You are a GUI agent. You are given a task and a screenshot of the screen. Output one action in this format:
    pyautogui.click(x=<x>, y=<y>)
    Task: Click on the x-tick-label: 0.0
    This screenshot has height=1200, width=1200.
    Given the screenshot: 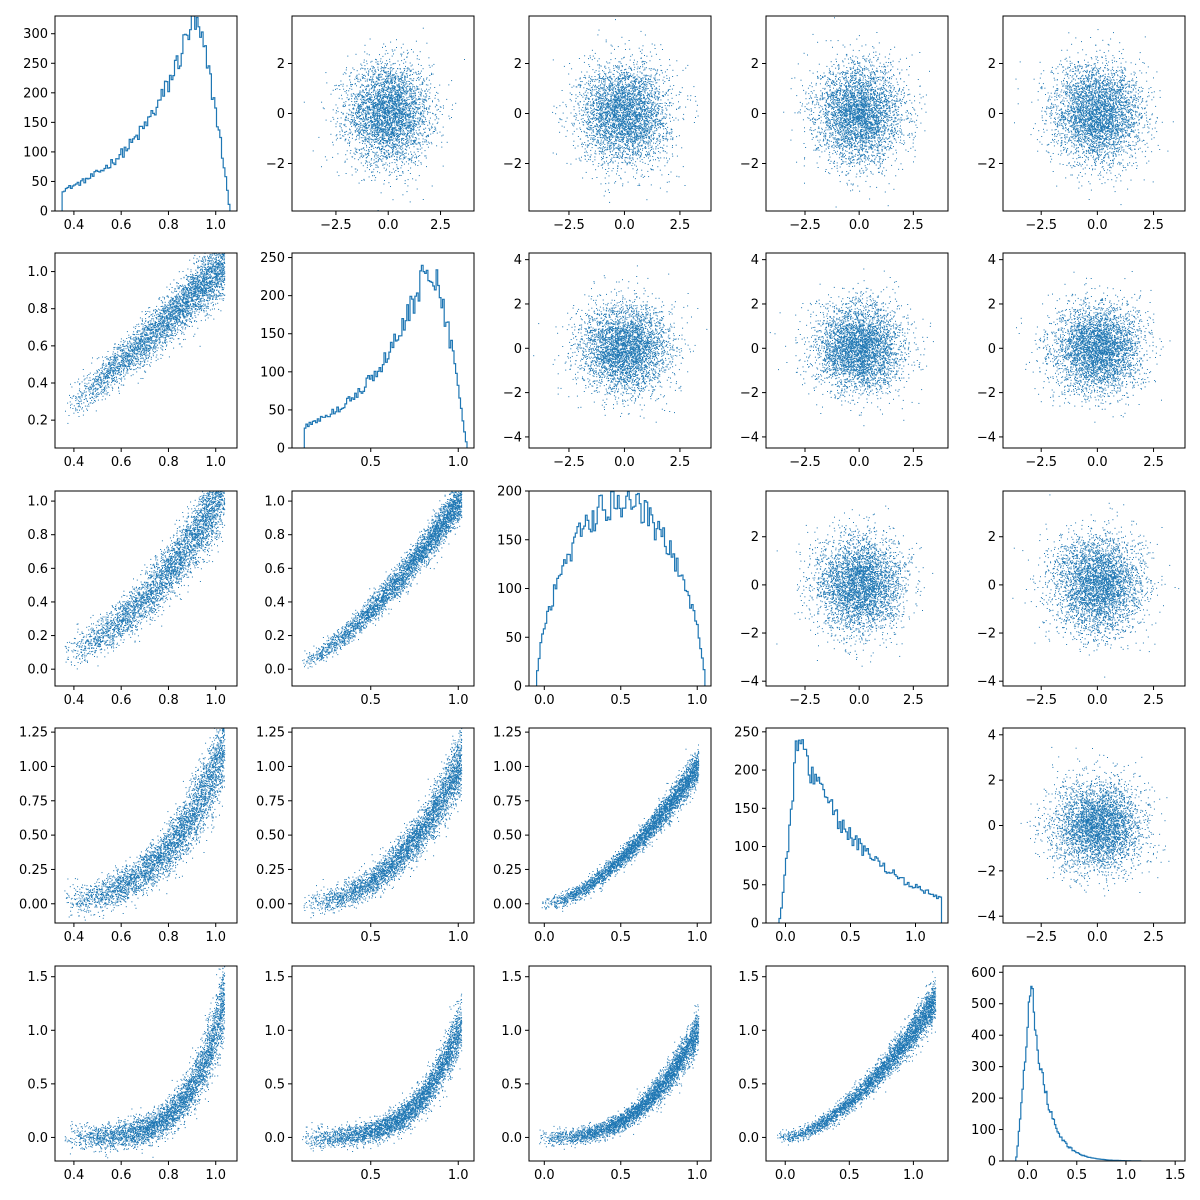 What is the action you would take?
    pyautogui.click(x=388, y=225)
    